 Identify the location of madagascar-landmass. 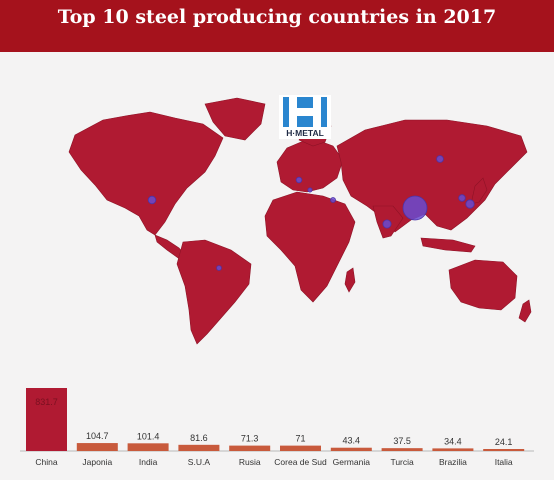
(350, 280).